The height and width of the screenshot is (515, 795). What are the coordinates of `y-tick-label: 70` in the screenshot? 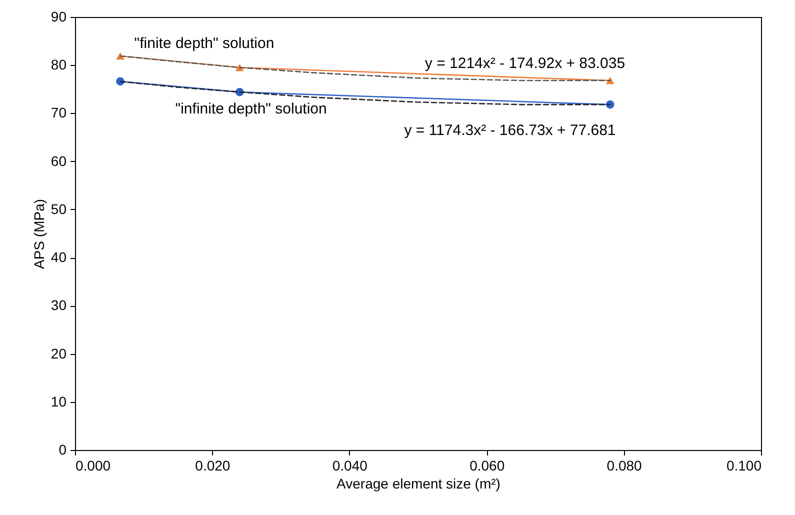 It's located at (58, 112).